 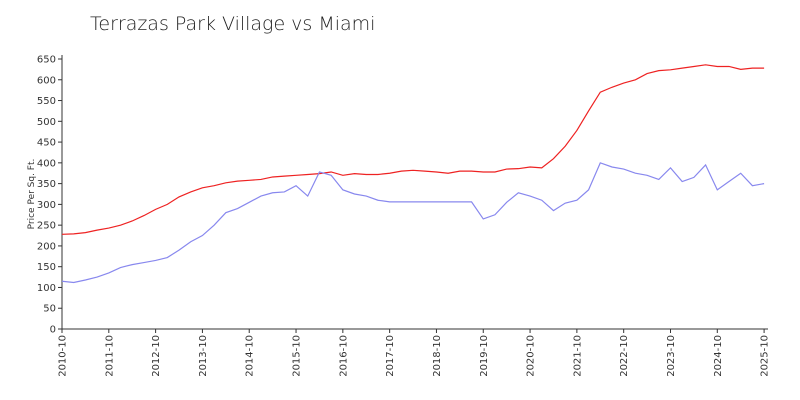 I want to click on y-tick-label: 150, so click(x=46, y=267).